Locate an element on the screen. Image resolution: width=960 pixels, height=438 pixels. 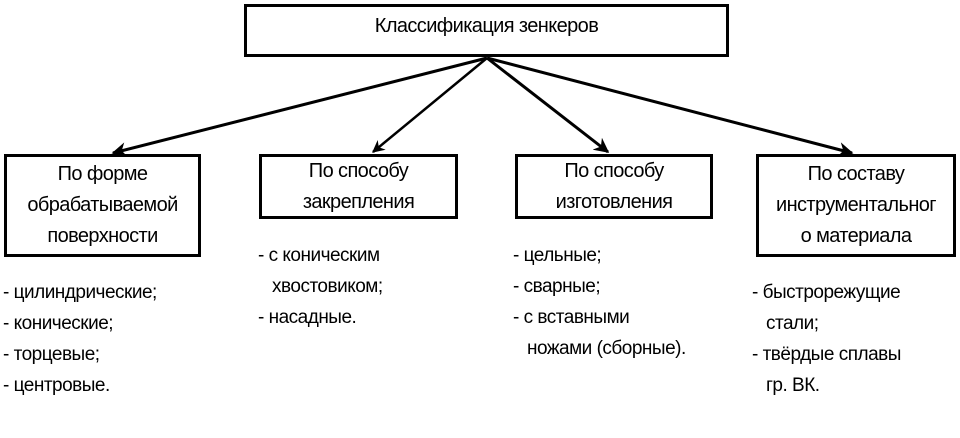
list-item: - центровые. is located at coordinates (56, 385).